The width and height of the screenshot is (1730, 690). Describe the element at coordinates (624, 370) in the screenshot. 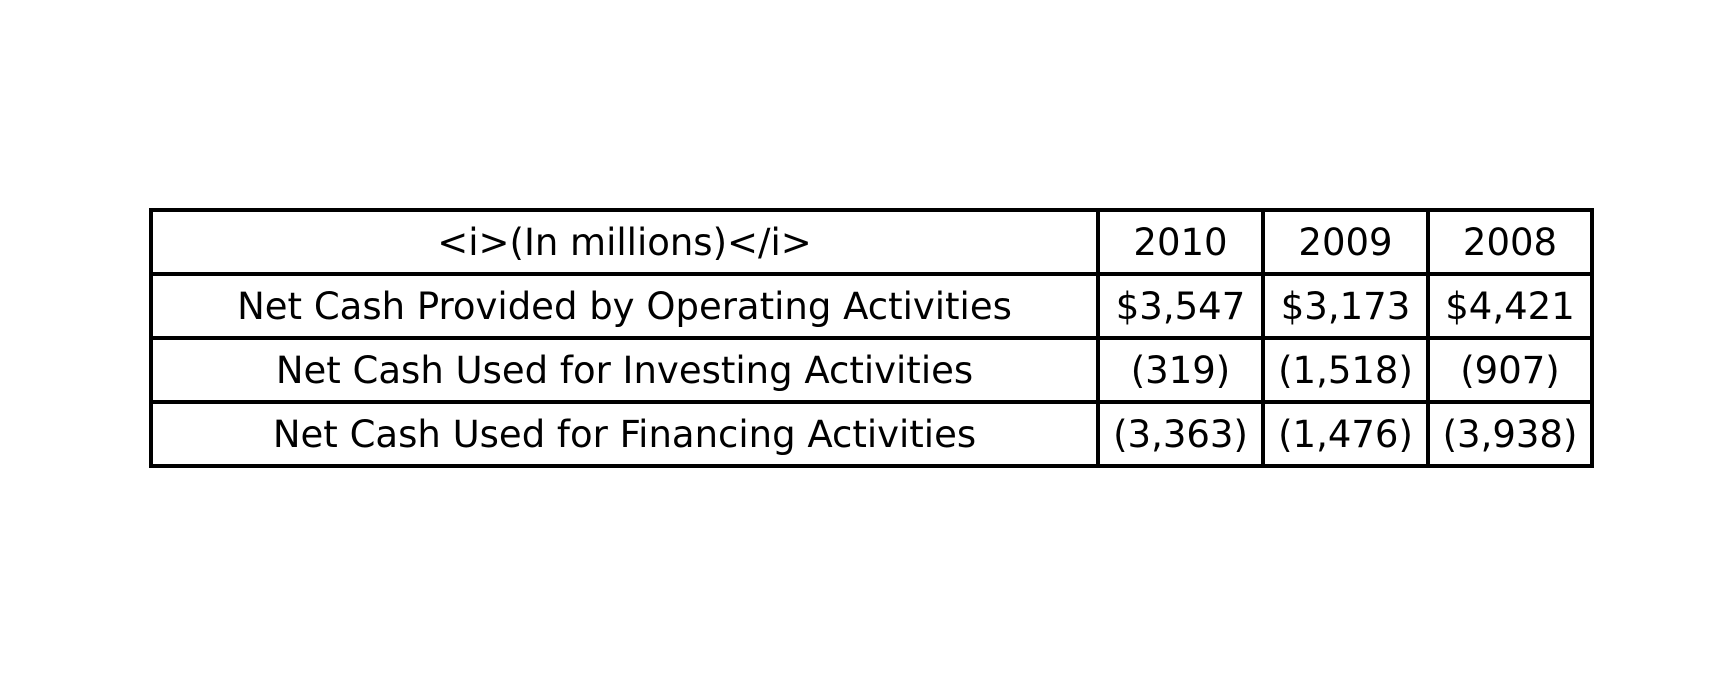

I see `row-label: Net Cash Used for Investing Activities` at that location.